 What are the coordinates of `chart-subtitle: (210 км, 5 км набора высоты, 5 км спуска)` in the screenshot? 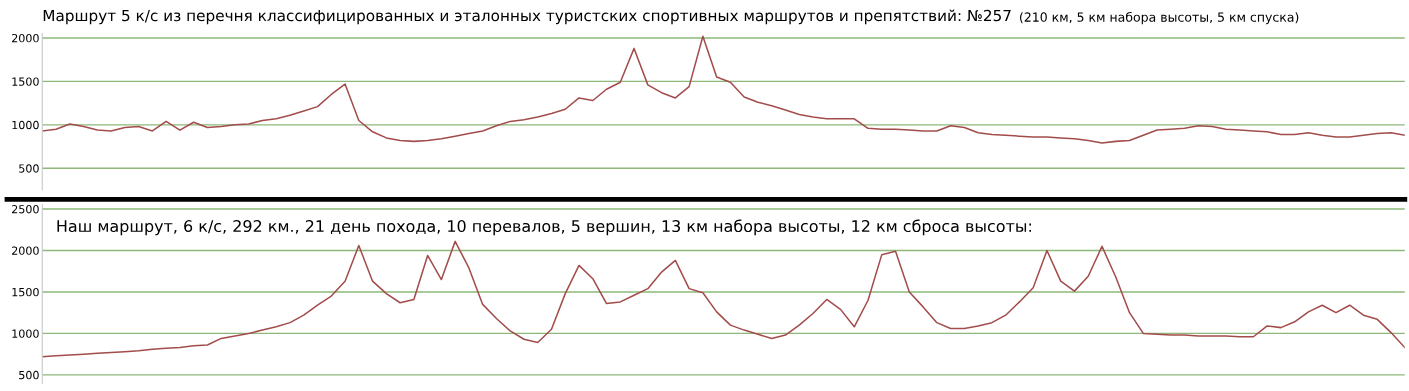 It's located at (1159, 18).